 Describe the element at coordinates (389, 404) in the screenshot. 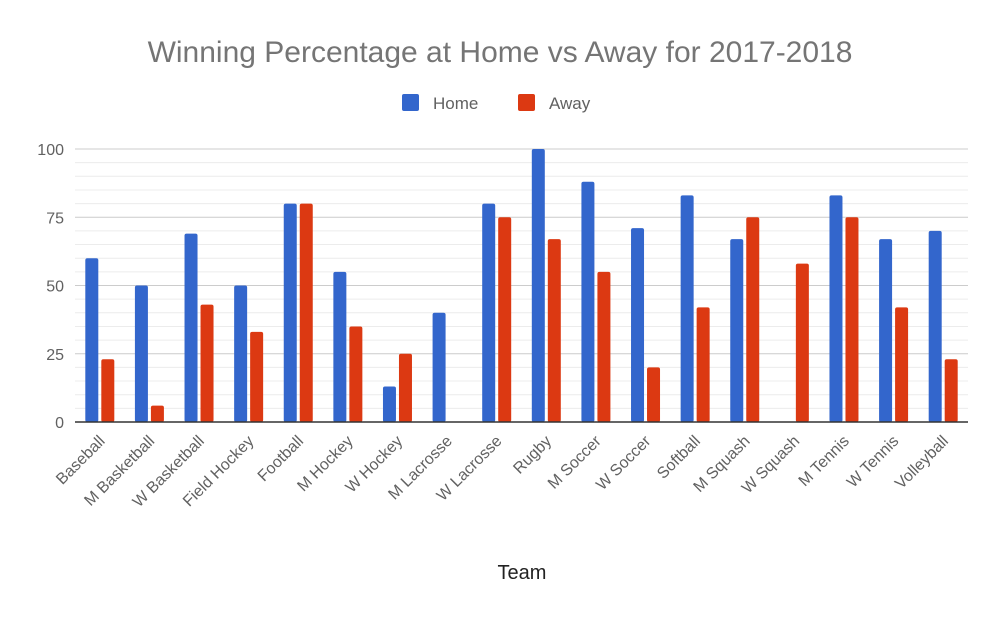

I see `bar-home-w-hockey` at that location.